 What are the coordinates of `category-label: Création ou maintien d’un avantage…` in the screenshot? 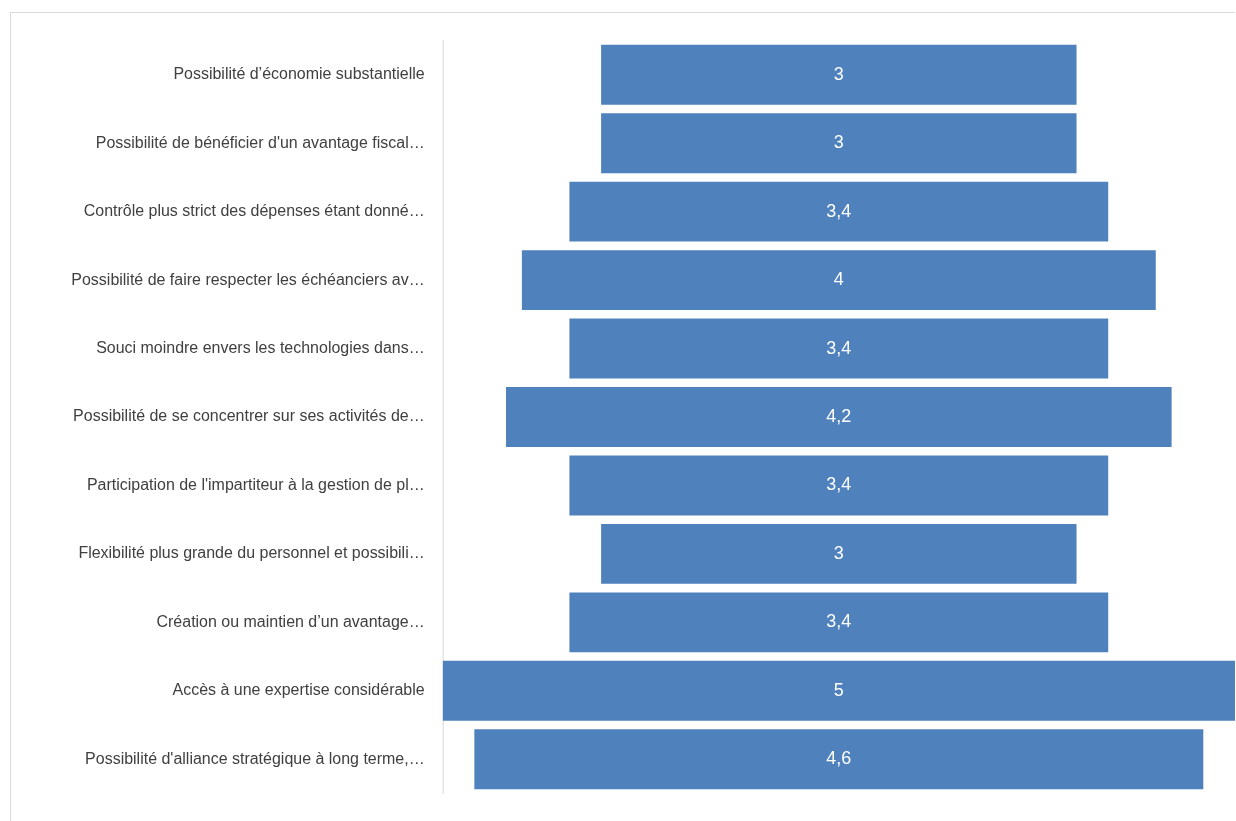 It's located at (290, 621).